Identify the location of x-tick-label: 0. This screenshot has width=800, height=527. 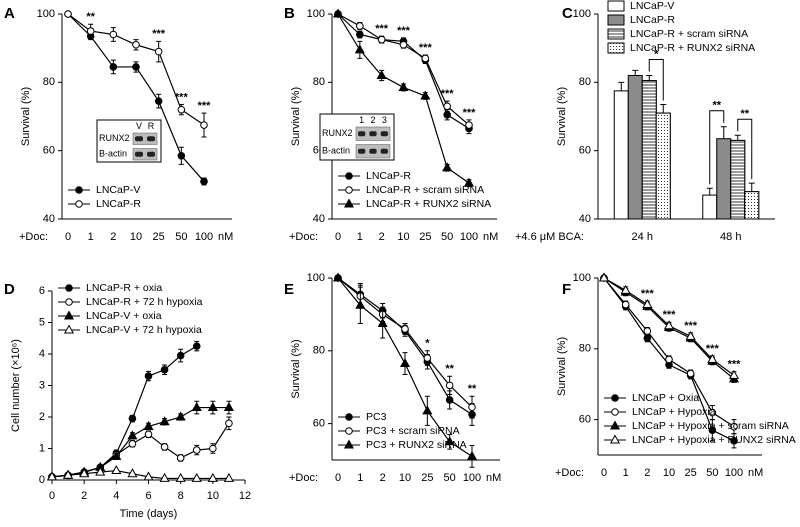
(604, 473).